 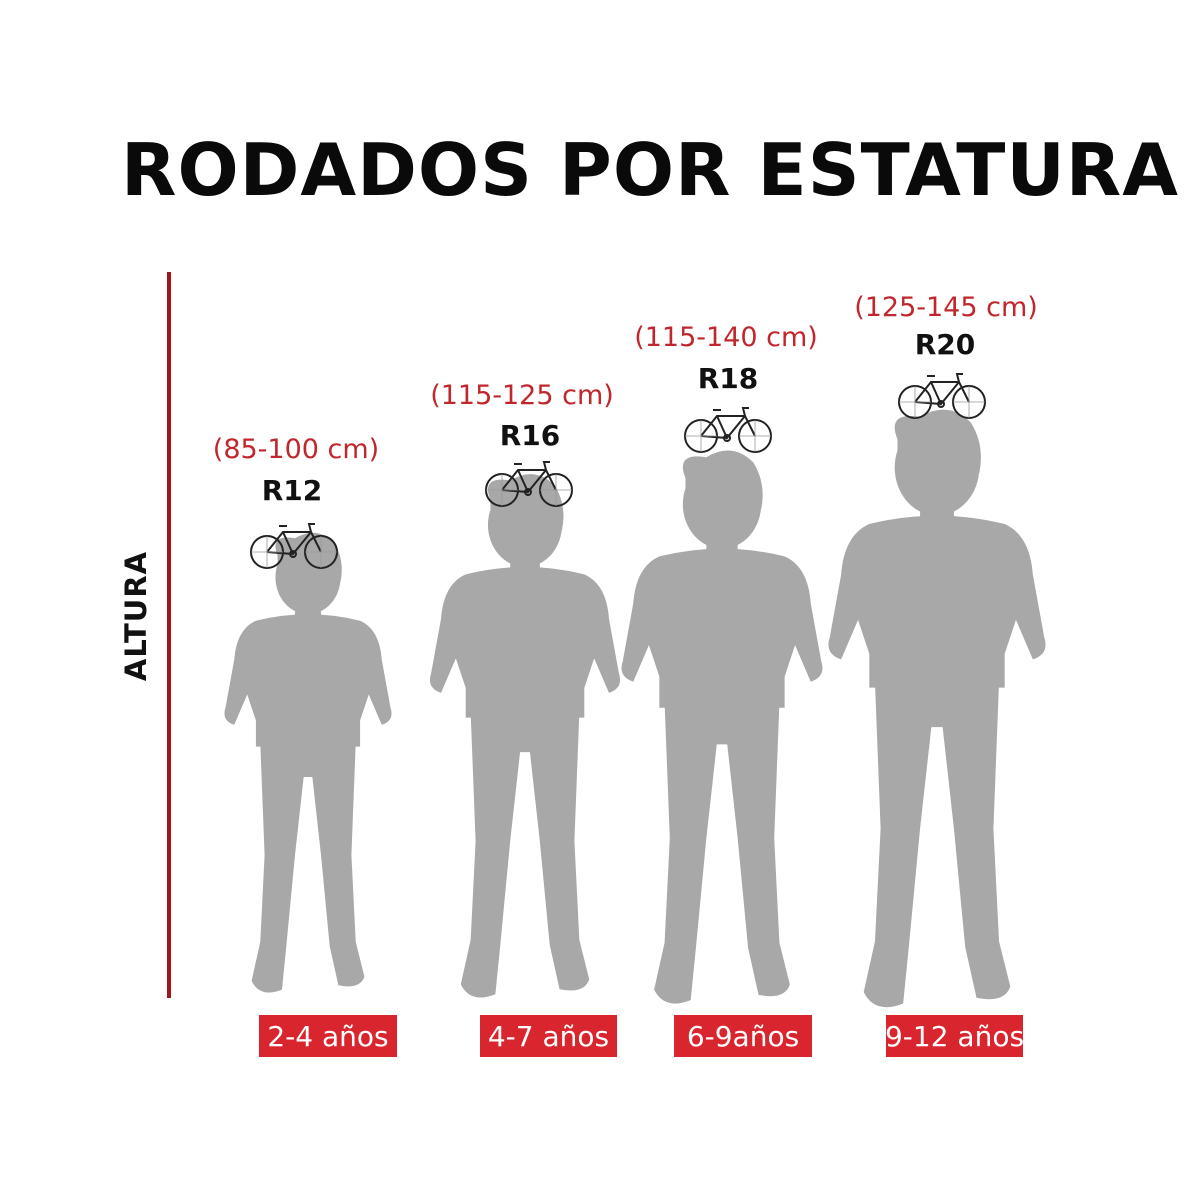 What do you see at coordinates (292, 490) in the screenshot?
I see `wheel-size-r12: R12` at bounding box center [292, 490].